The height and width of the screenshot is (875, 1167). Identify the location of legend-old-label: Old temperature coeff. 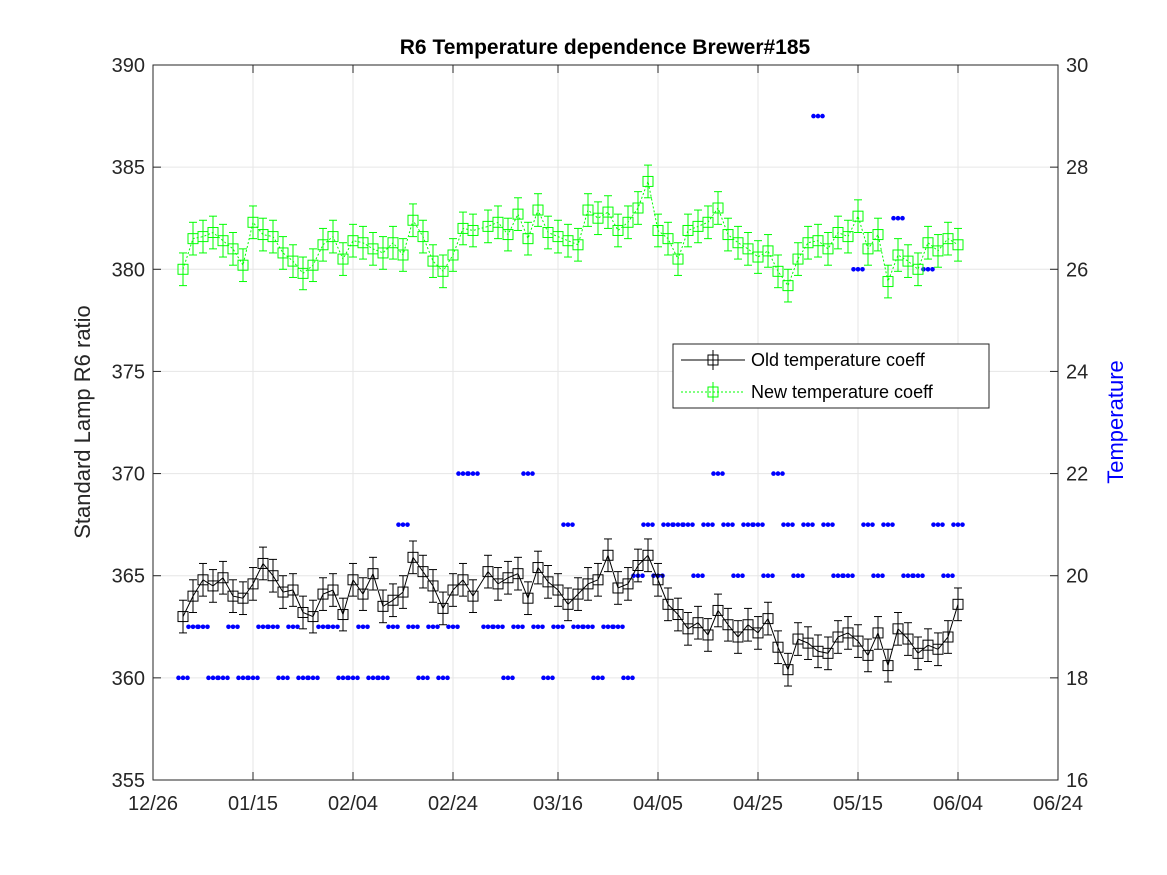
(838, 360).